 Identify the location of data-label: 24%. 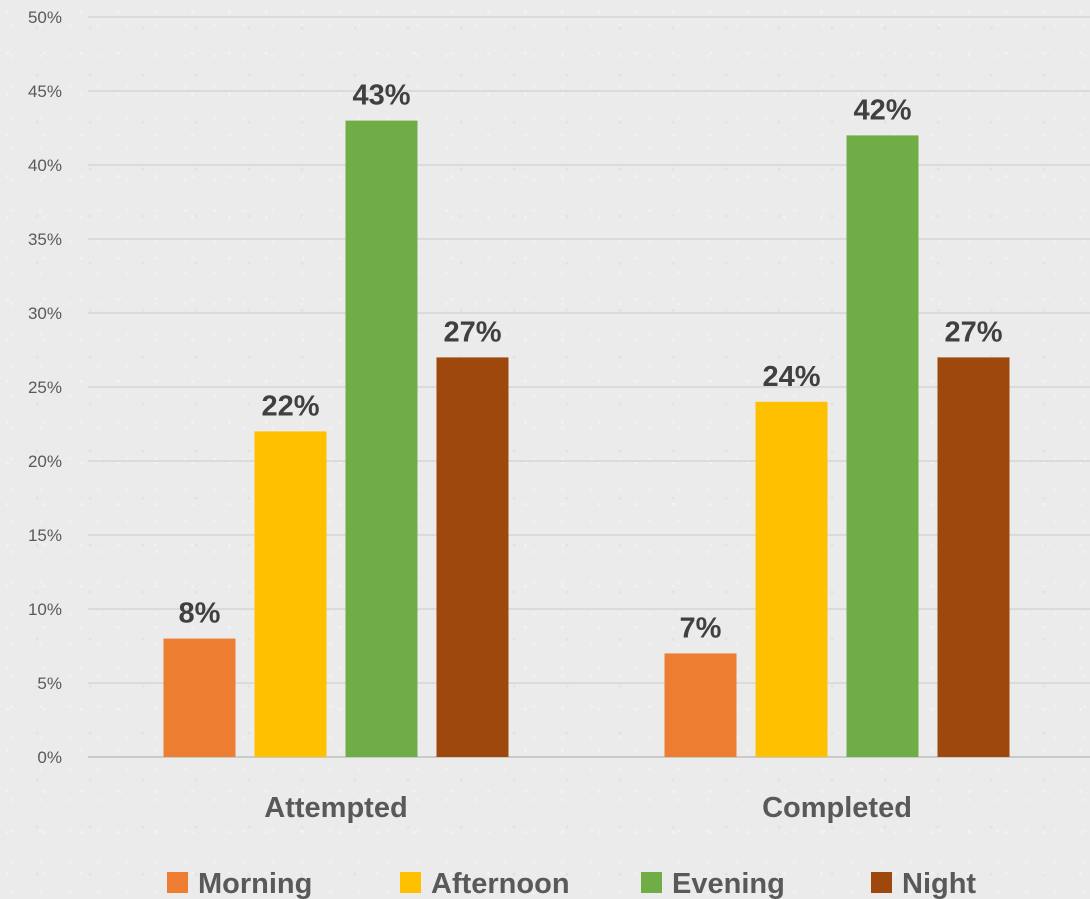
(791, 377).